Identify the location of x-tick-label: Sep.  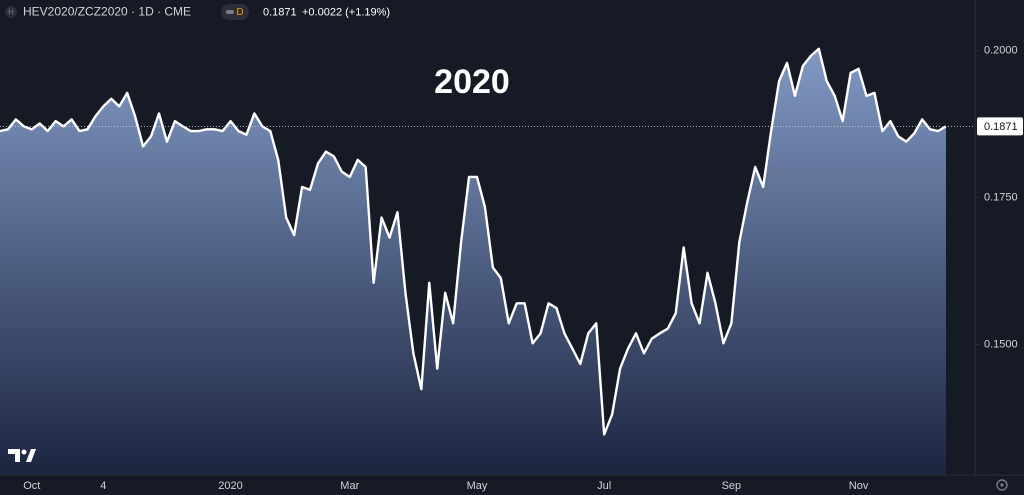
(732, 486).